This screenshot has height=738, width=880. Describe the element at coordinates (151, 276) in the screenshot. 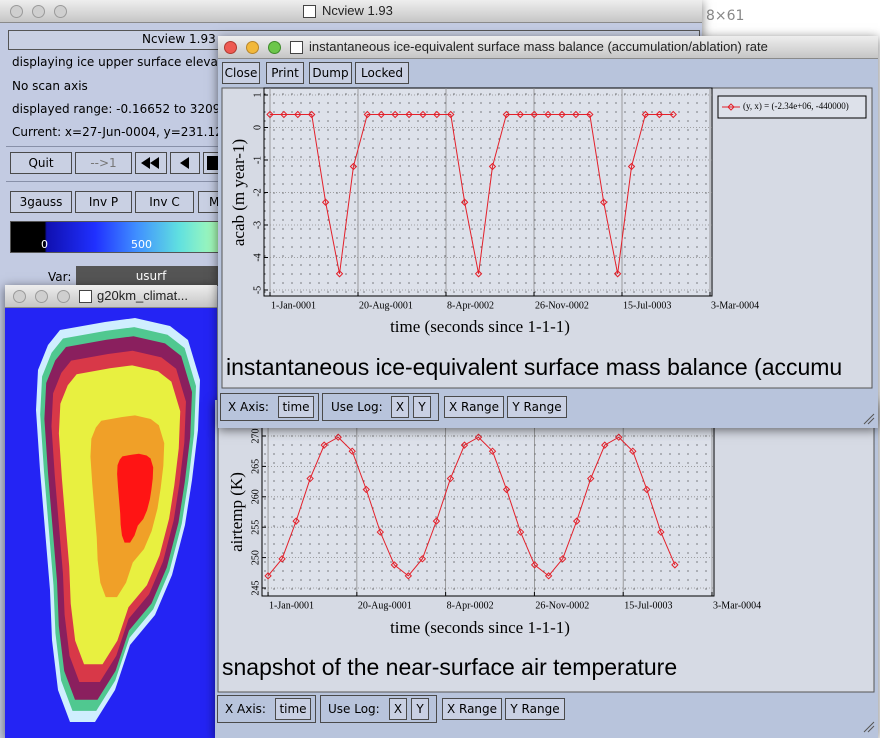

I see `var-button: usurf` at that location.